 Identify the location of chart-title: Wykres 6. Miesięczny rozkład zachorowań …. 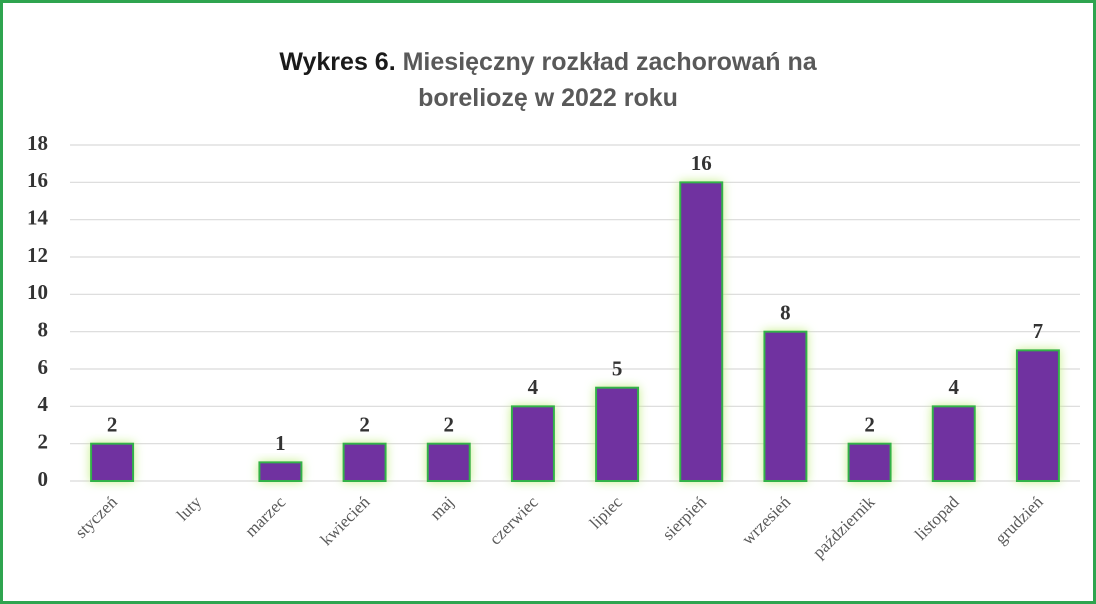
(548, 62).